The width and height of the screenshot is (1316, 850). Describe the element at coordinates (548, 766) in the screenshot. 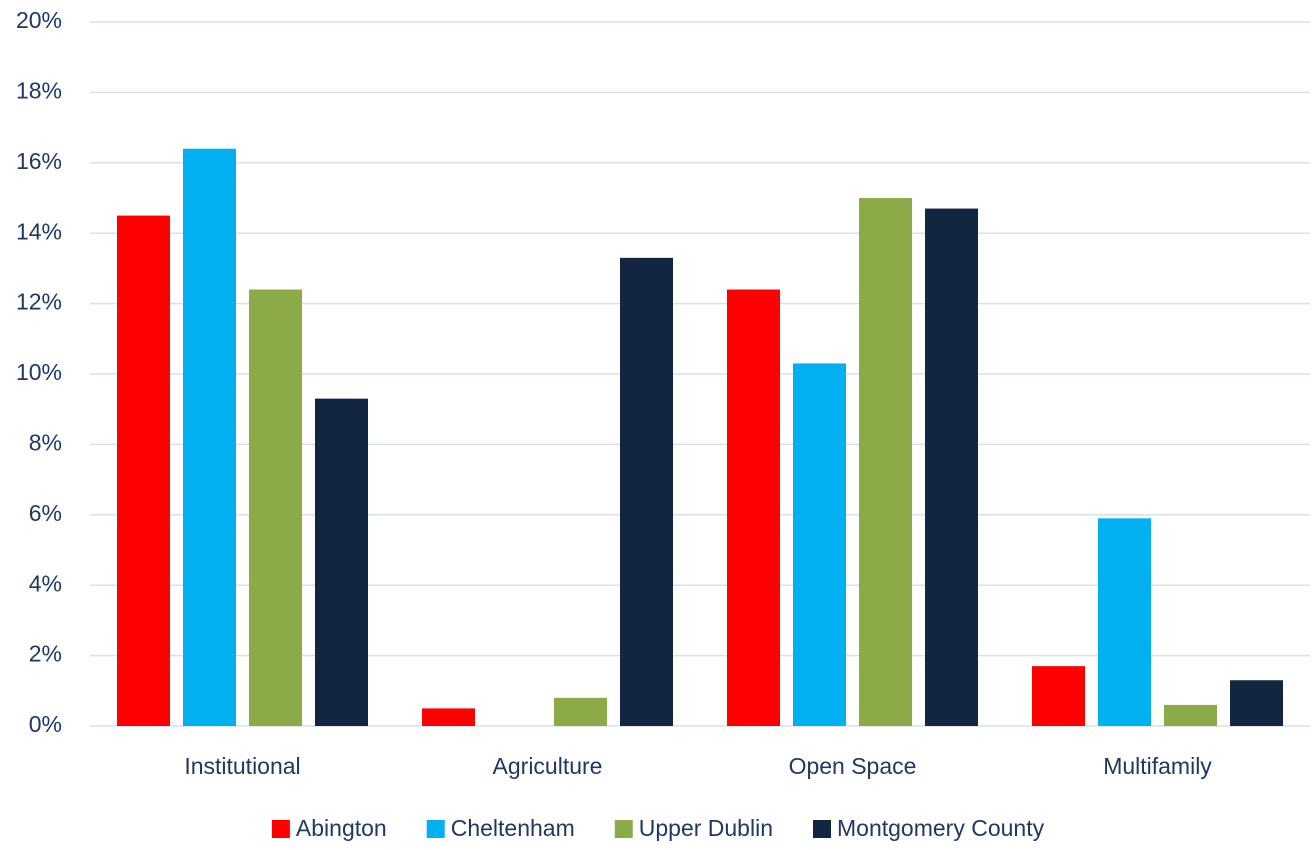

I see `x-tick-label: Agriculture` at that location.